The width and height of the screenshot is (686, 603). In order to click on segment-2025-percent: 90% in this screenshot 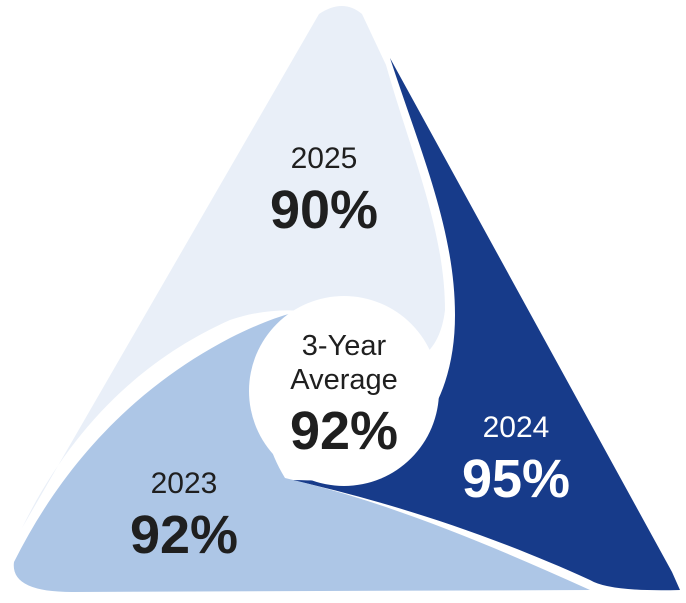, I will do `click(324, 210)`.